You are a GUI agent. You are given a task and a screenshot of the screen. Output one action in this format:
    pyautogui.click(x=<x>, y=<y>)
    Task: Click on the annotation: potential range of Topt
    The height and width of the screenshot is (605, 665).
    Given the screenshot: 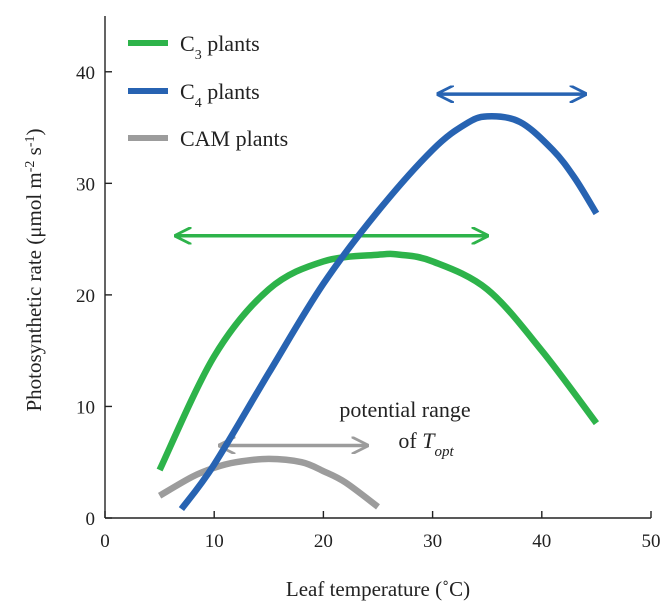 What is the action you would take?
    pyautogui.click(x=404, y=428)
    